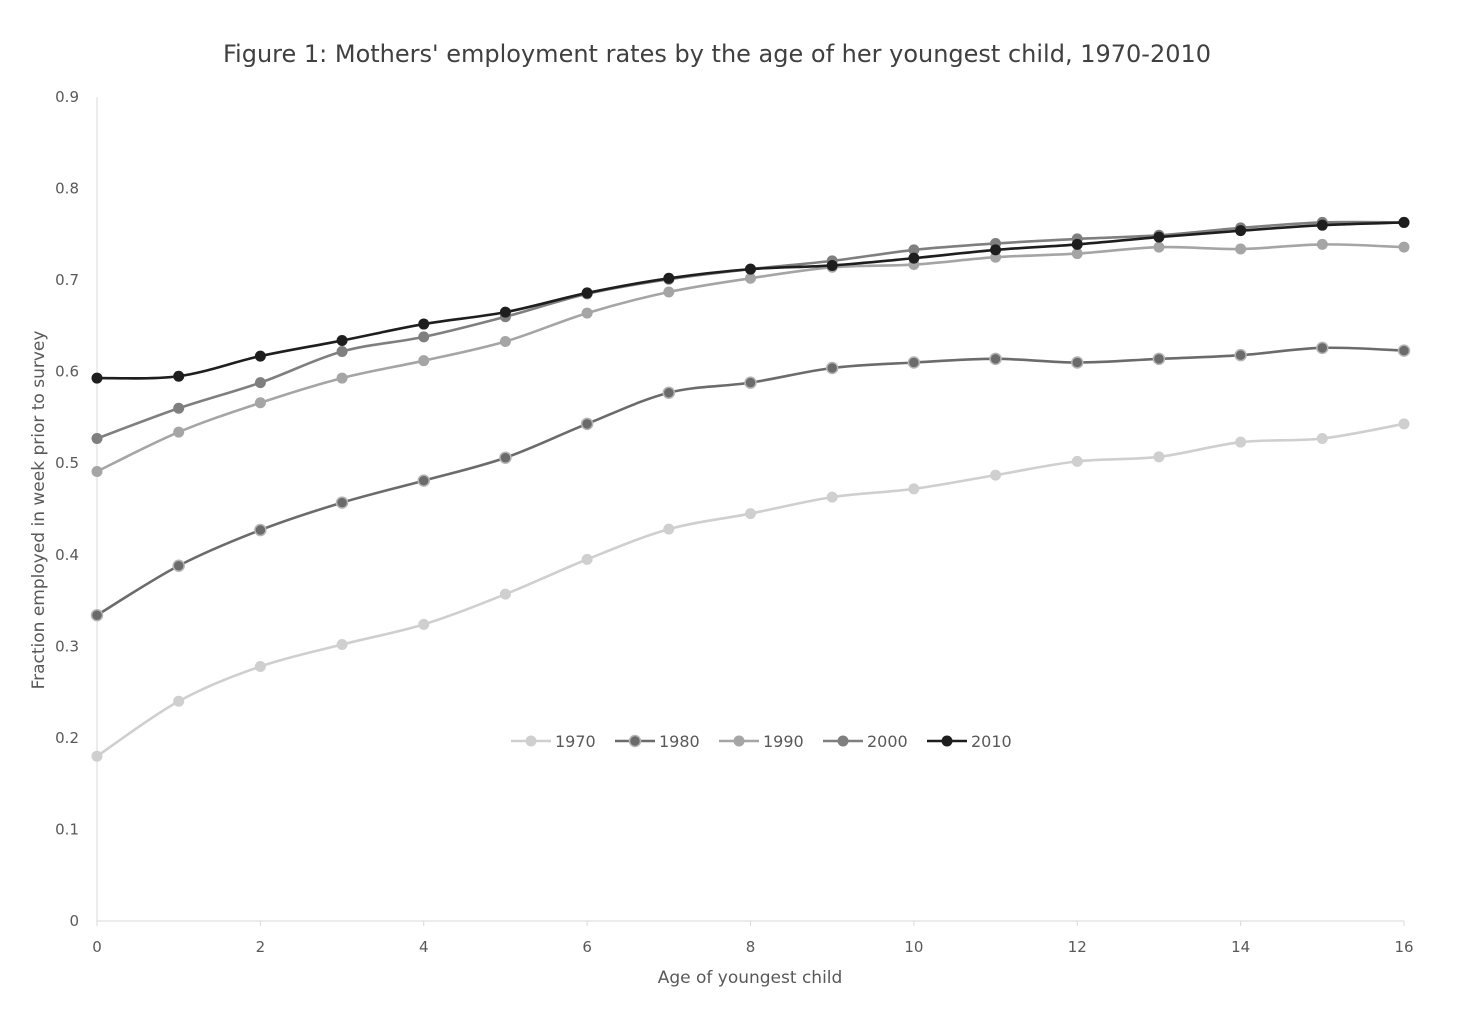  I want to click on x-axis-label: Age of youngest child, so click(750, 978).